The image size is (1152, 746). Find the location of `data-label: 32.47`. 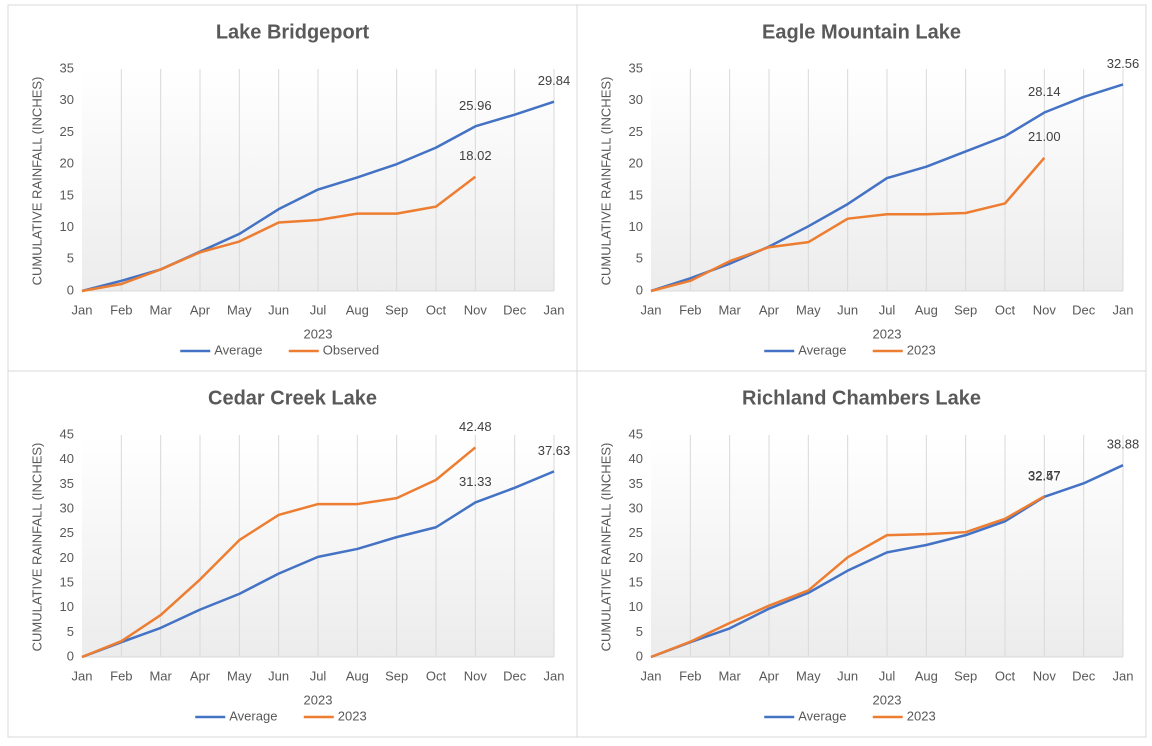

data-label: 32.47 is located at coordinates (1044, 475).